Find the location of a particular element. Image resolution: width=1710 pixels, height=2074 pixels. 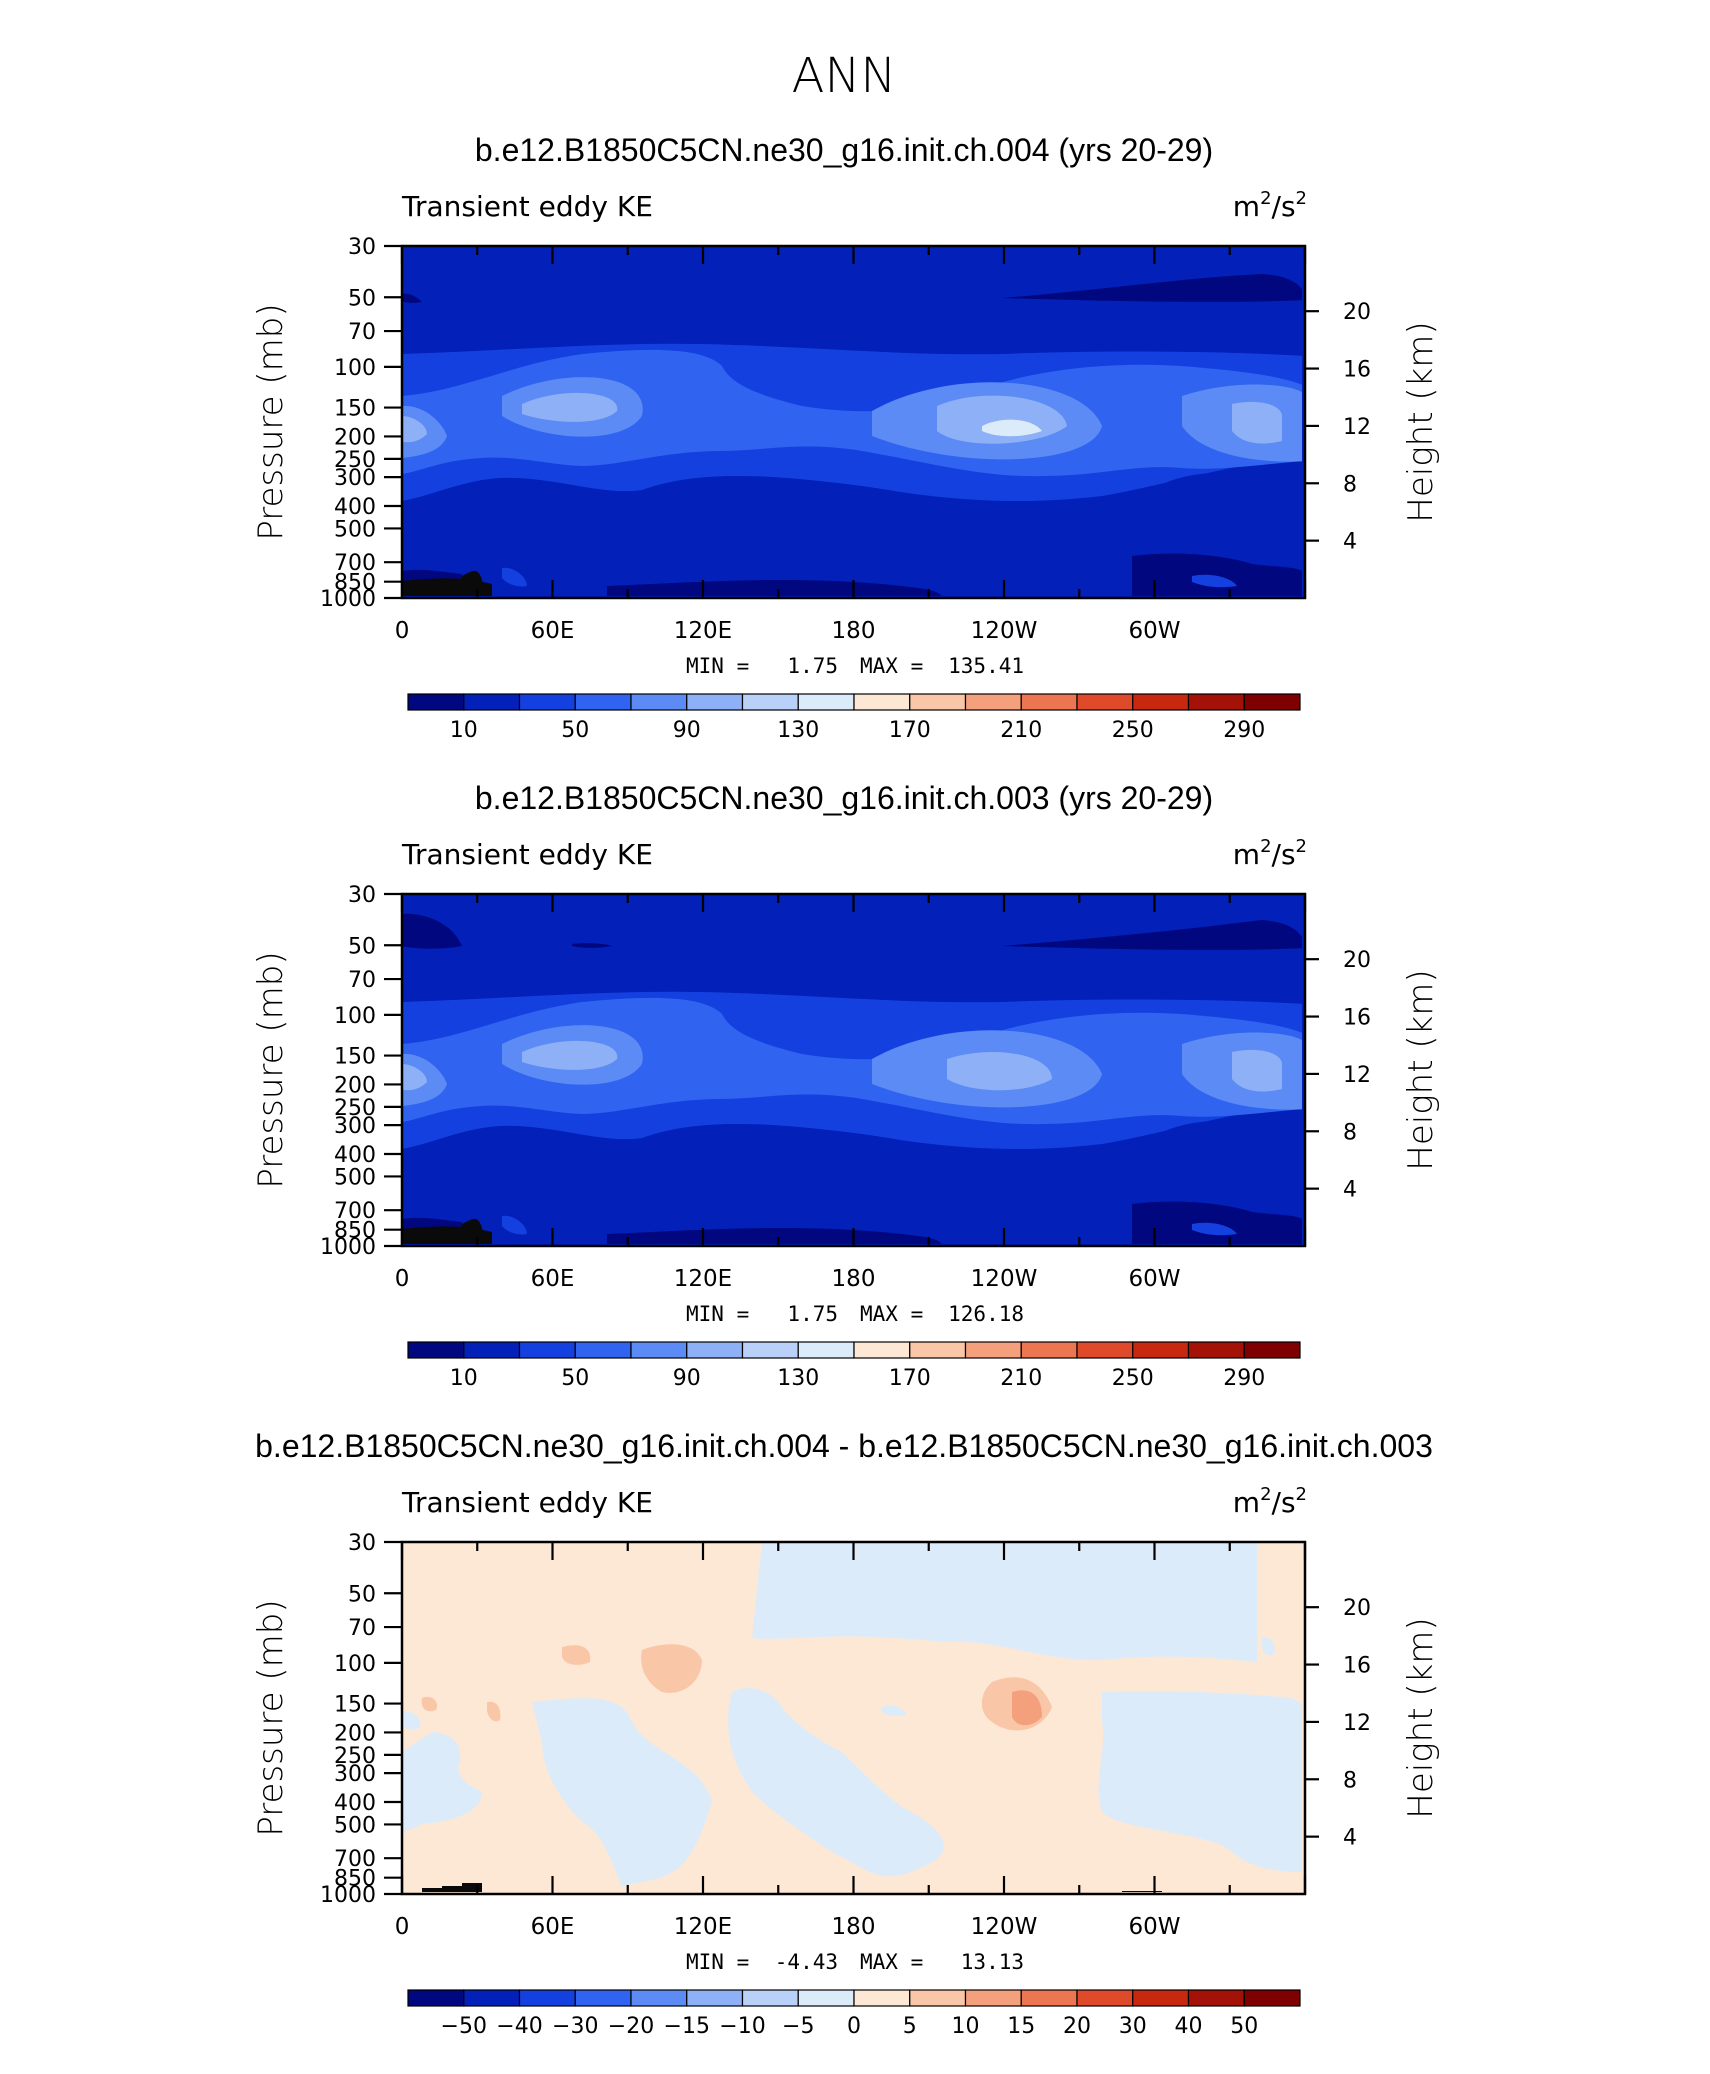

colorbar-label: −15 is located at coordinates (687, 2026).